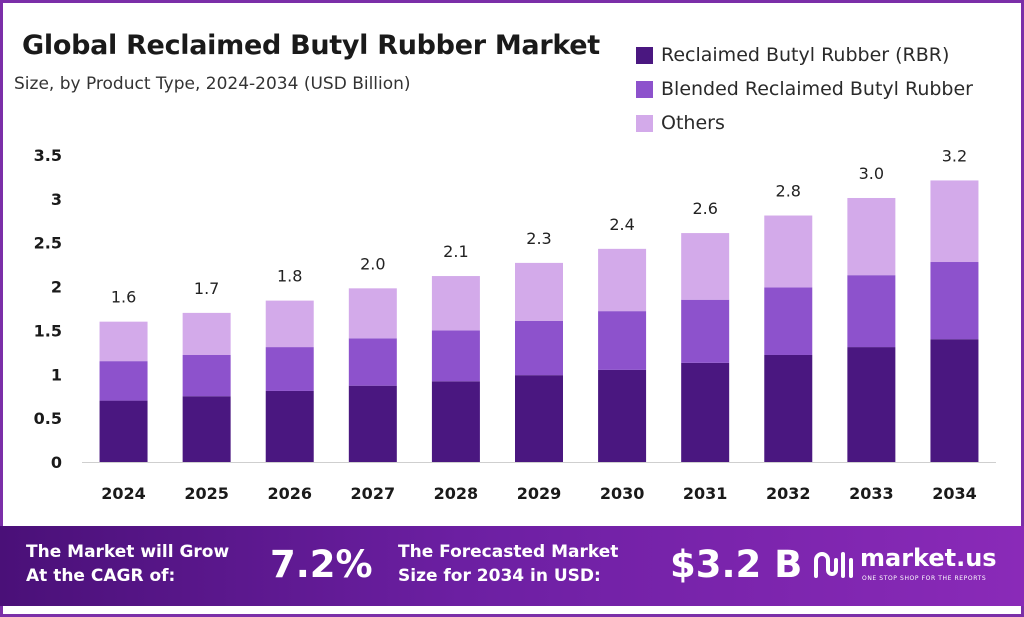 The image size is (1024, 617). What do you see at coordinates (321, 564) in the screenshot?
I see `cagr-value: 7.2%` at bounding box center [321, 564].